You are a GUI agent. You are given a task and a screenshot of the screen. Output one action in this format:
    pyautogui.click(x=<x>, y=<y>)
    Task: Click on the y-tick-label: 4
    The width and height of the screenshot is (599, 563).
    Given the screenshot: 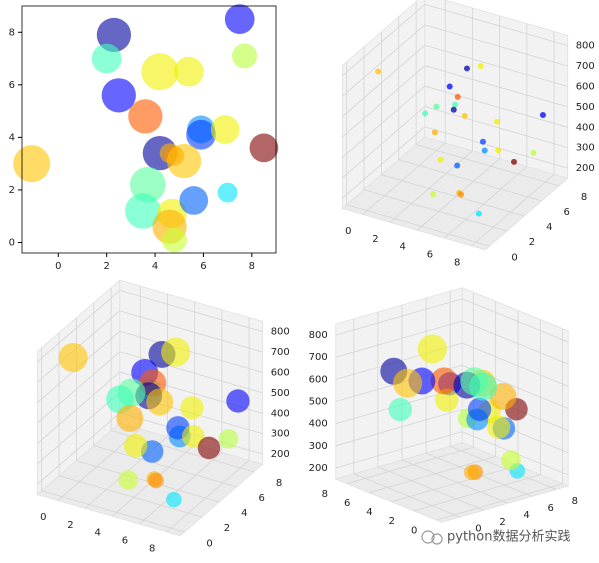 What is the action you would take?
    pyautogui.click(x=549, y=227)
    